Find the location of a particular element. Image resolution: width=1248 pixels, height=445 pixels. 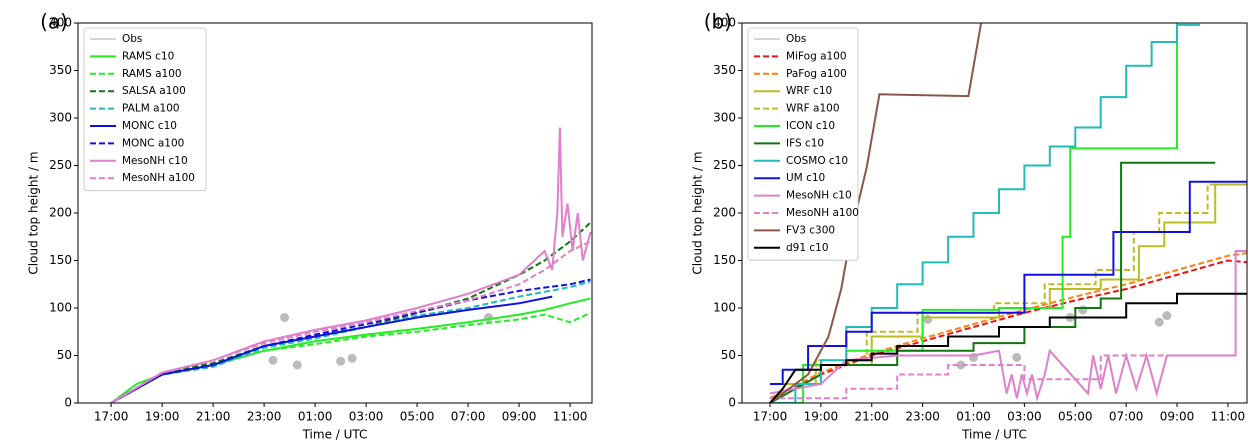

panel-label: (a) is located at coordinates (54, 22).